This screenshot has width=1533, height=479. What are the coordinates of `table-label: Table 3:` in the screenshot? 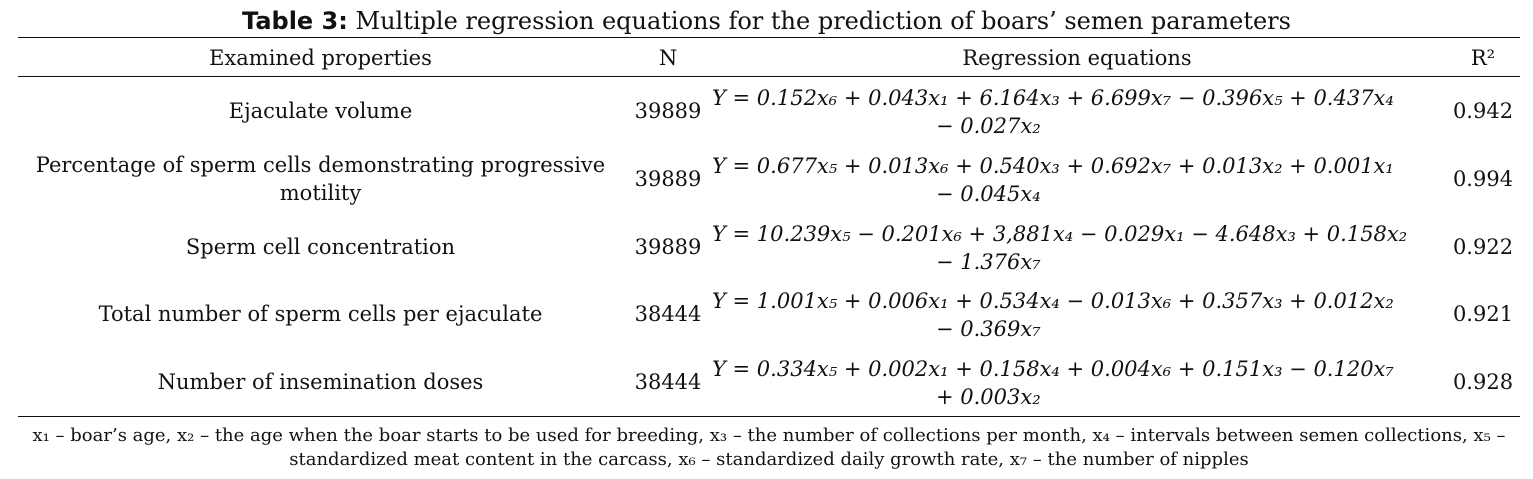 It's located at (295, 21).